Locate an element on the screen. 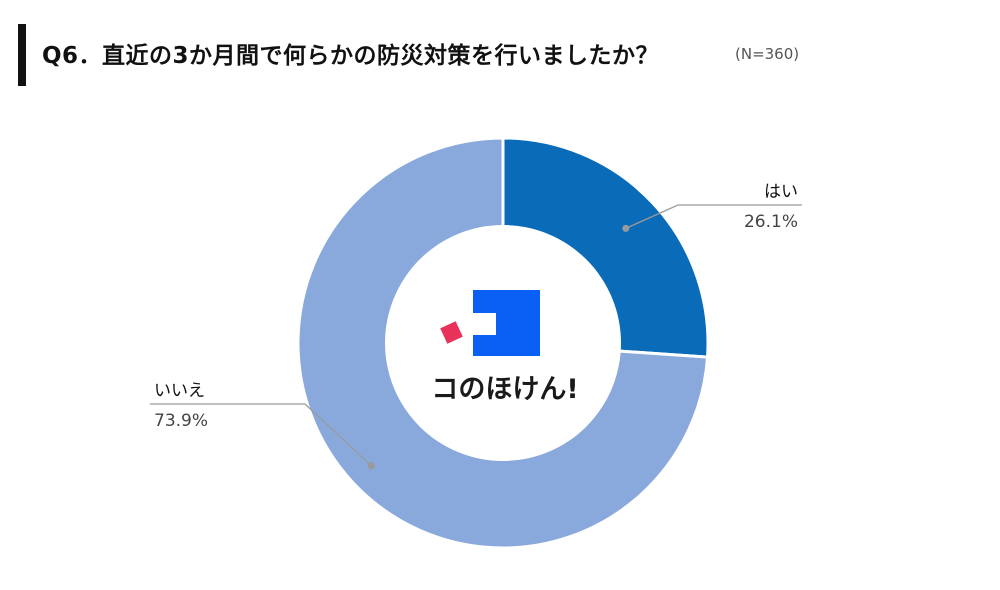  brand-diamond-icon is located at coordinates (451, 332).